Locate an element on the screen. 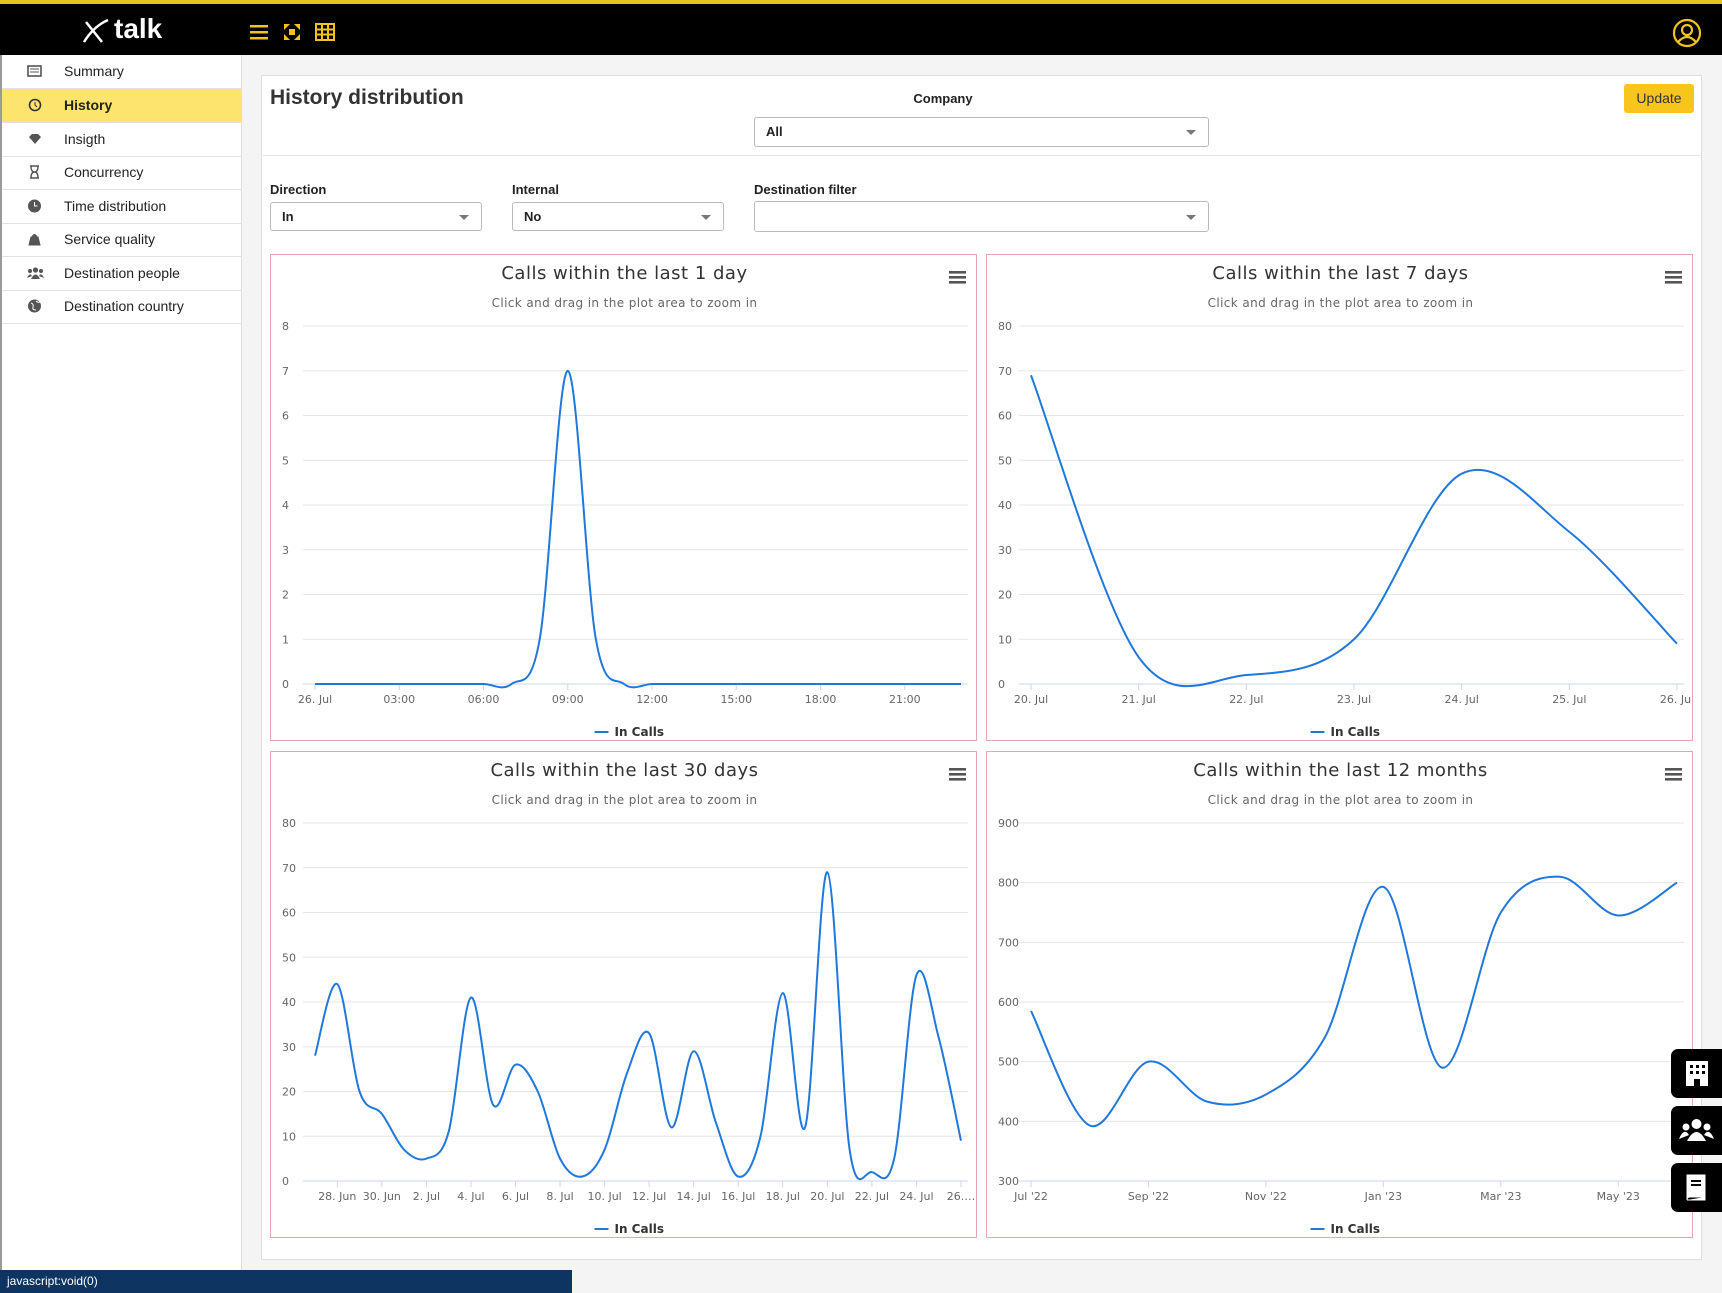 The width and height of the screenshot is (1722, 1293). y-tick-label: 8 is located at coordinates (285, 326).